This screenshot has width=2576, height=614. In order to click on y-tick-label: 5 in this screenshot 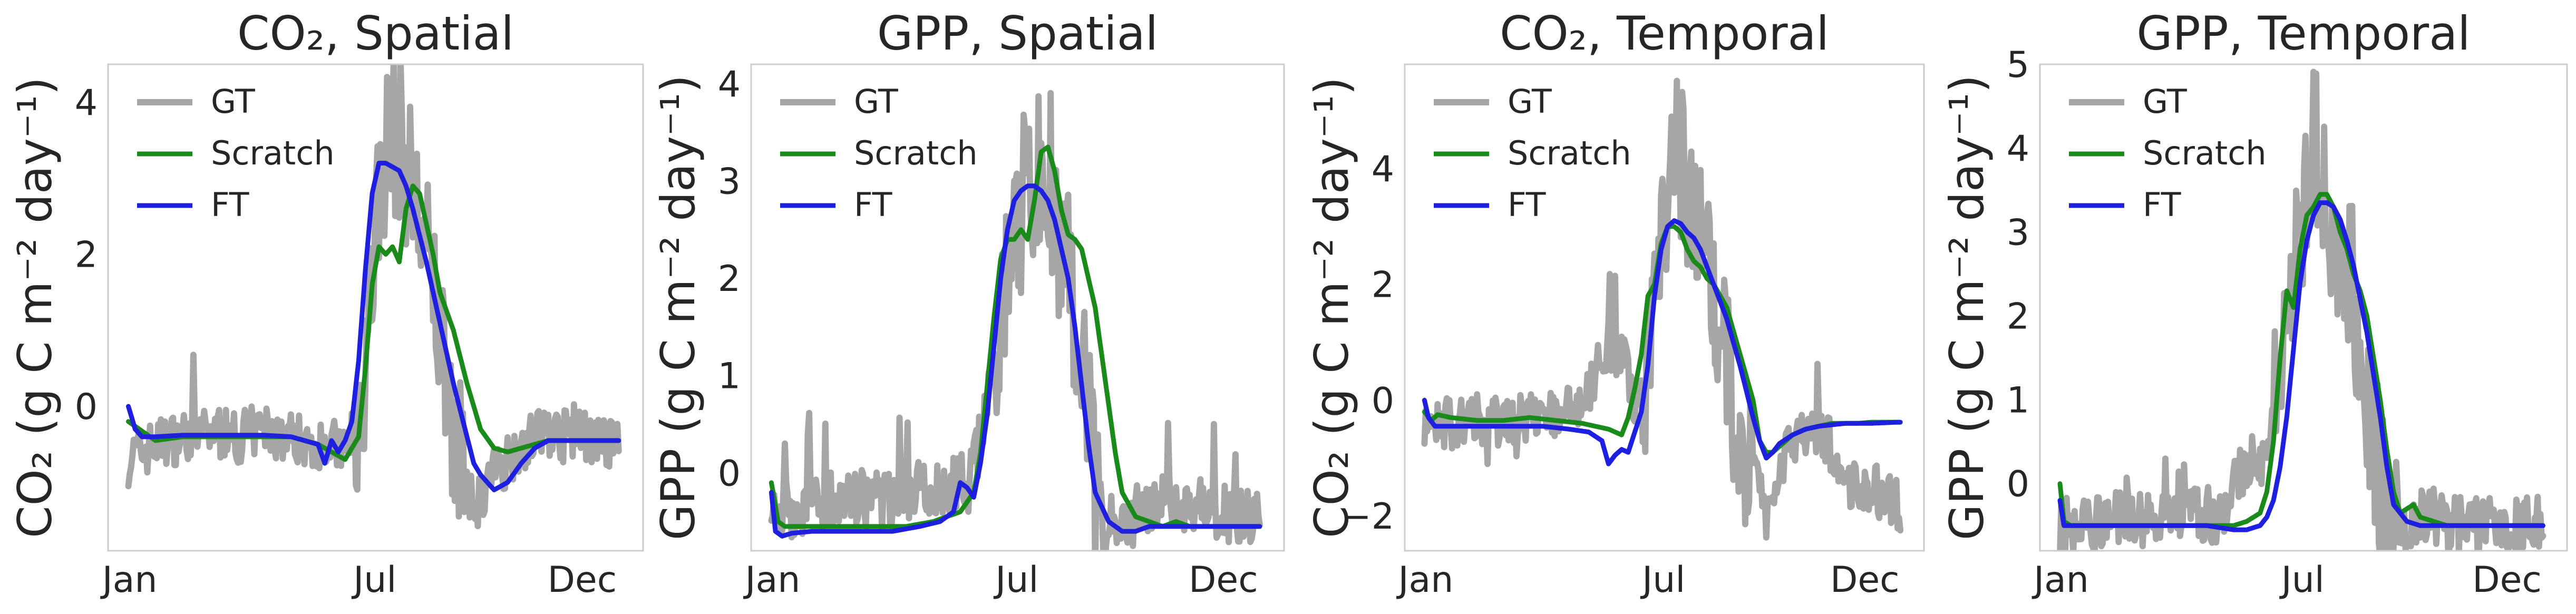, I will do `click(2018, 65)`.